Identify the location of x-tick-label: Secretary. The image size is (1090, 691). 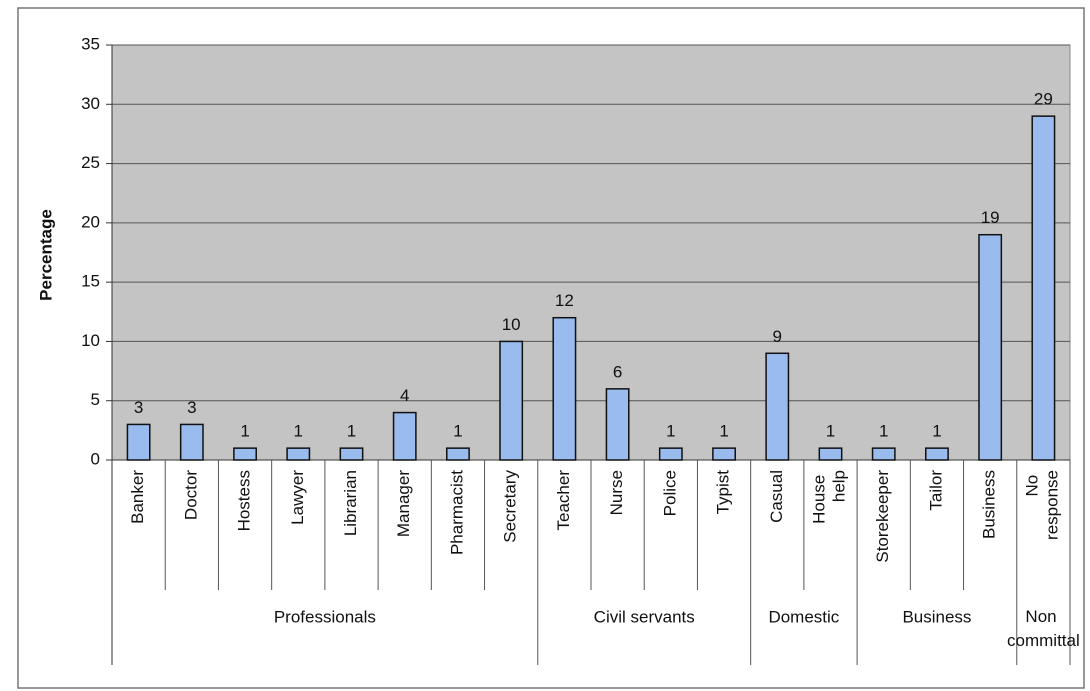
(510, 506).